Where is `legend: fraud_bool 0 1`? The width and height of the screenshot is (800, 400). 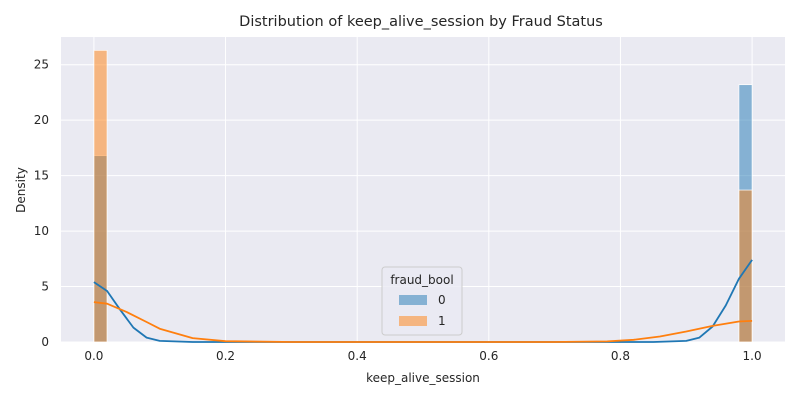 legend: fraud_bool 0 1 is located at coordinates (422, 301).